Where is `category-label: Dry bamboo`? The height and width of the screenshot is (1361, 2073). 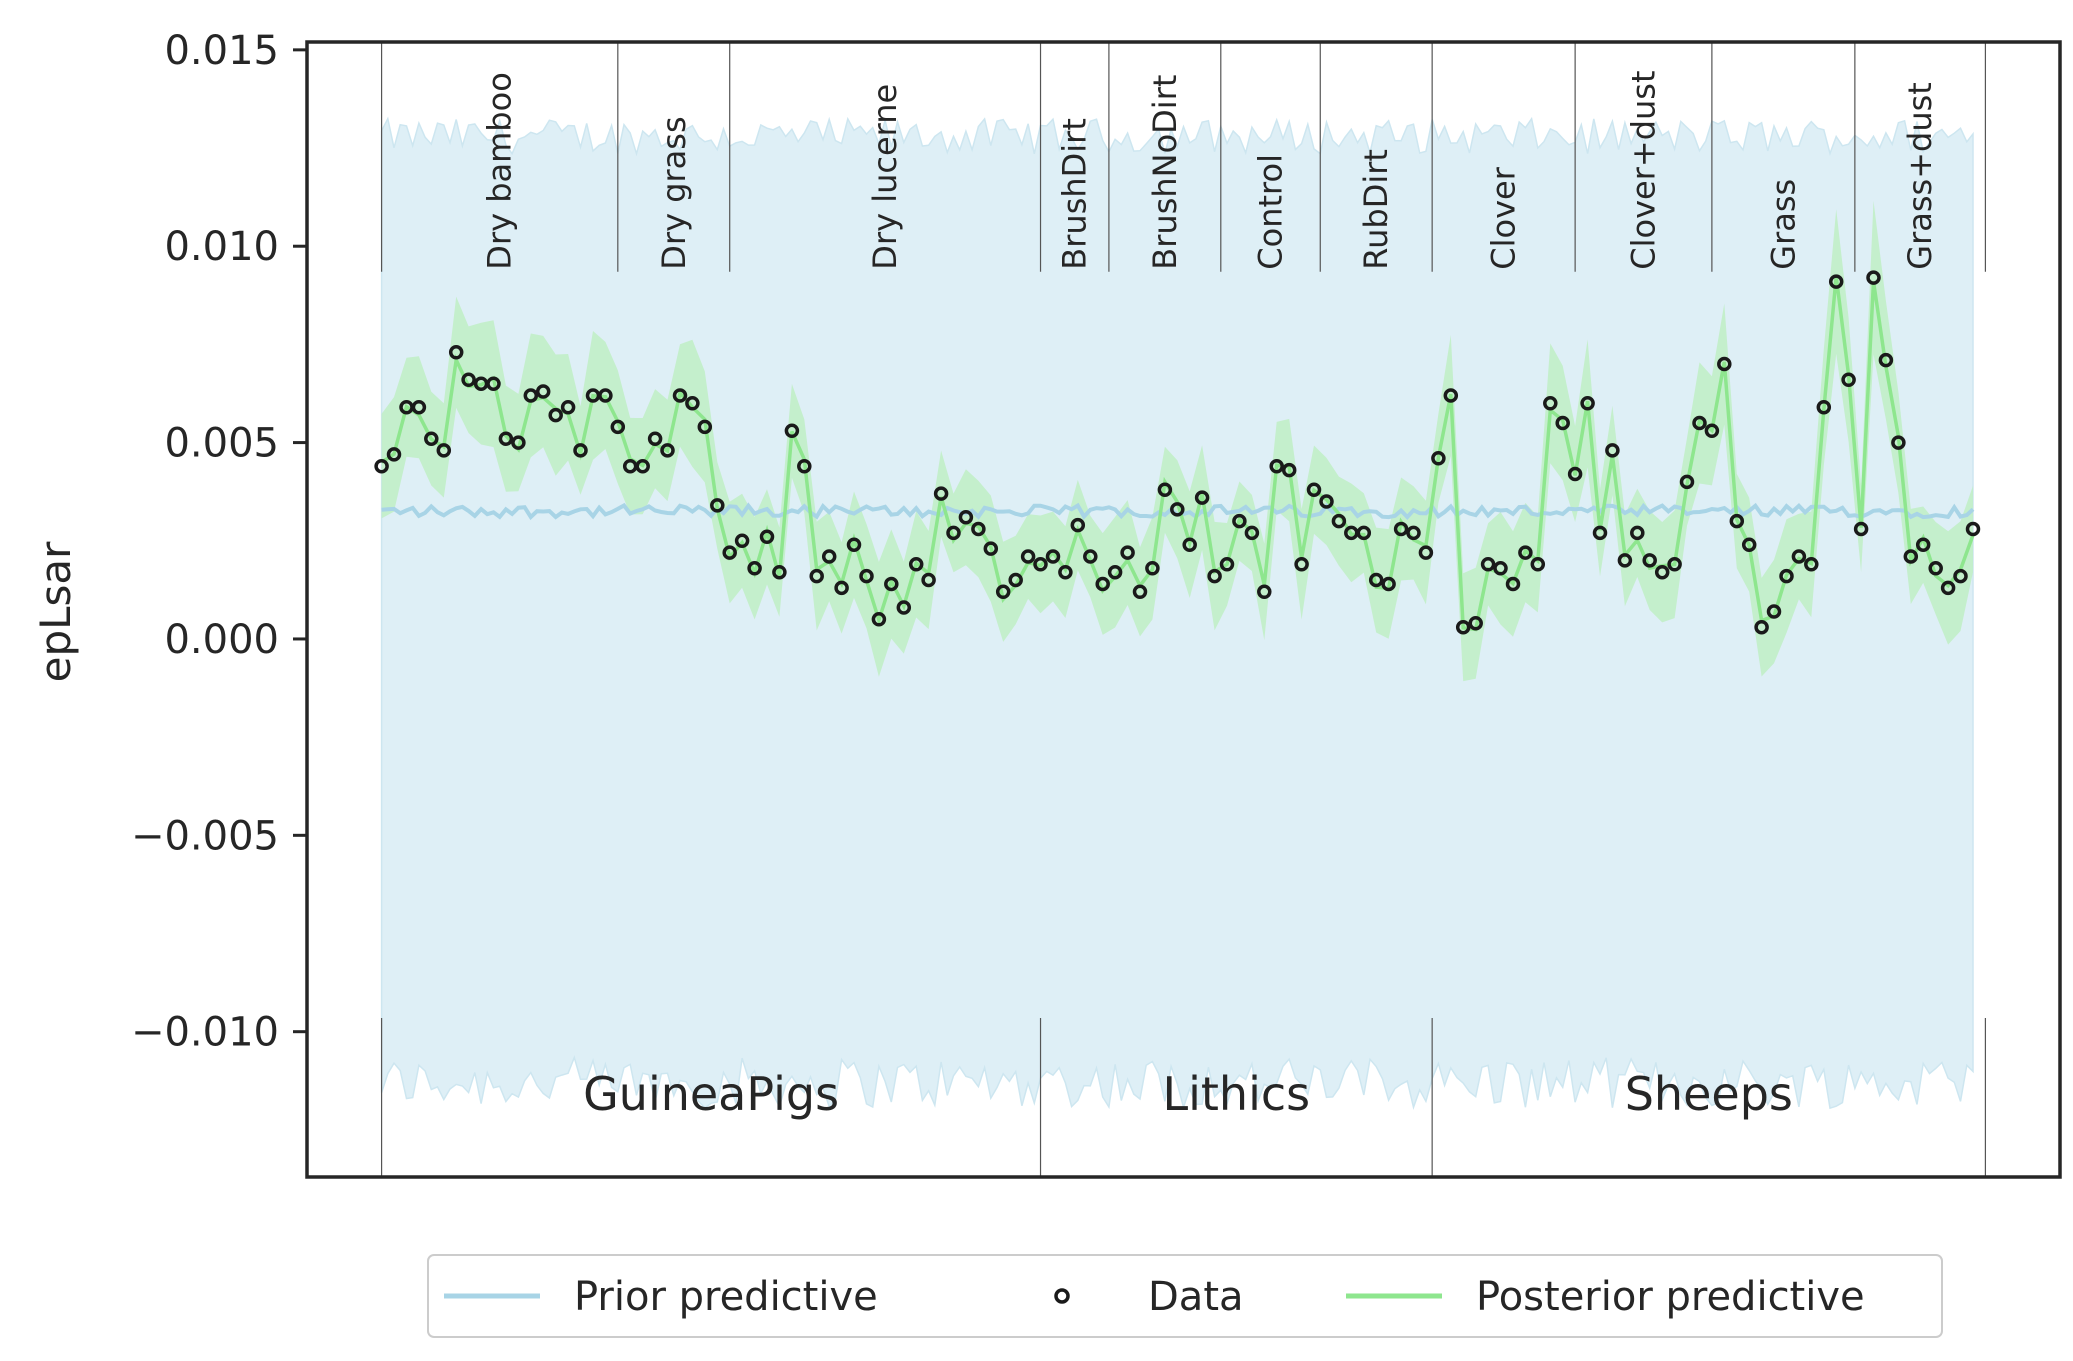 category-label: Dry bamboo is located at coordinates (500, 170).